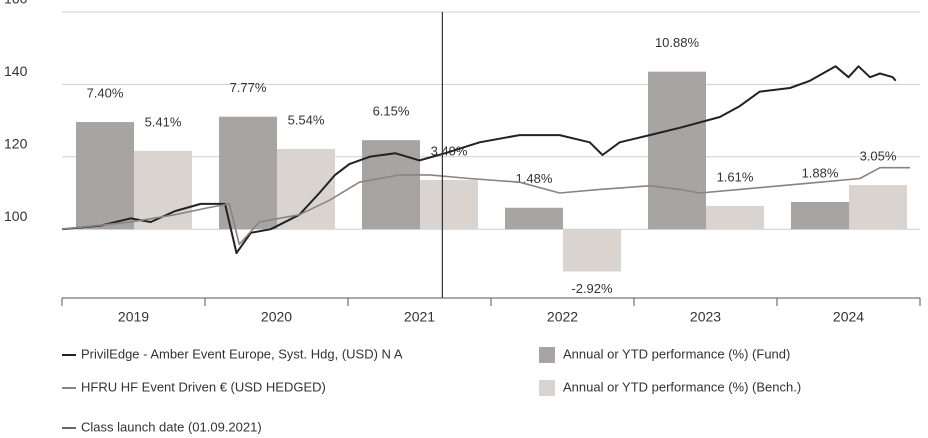  What do you see at coordinates (735, 176) in the screenshot?
I see `value-label: 1.61%` at bounding box center [735, 176].